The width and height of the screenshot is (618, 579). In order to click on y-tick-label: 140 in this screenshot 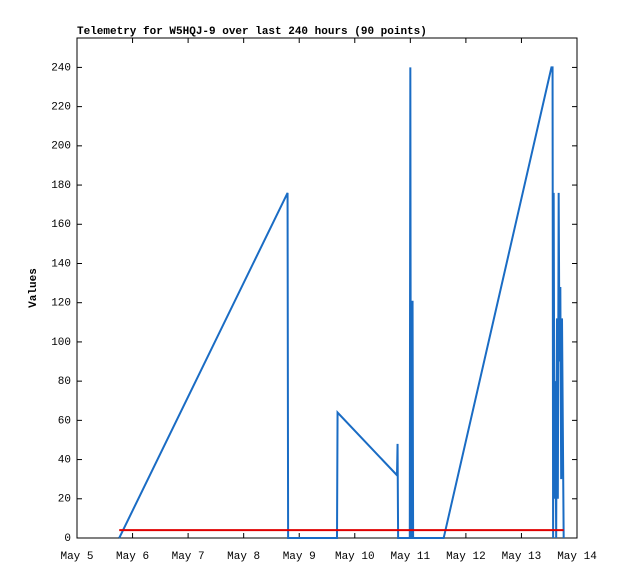, I will do `click(61, 264)`.